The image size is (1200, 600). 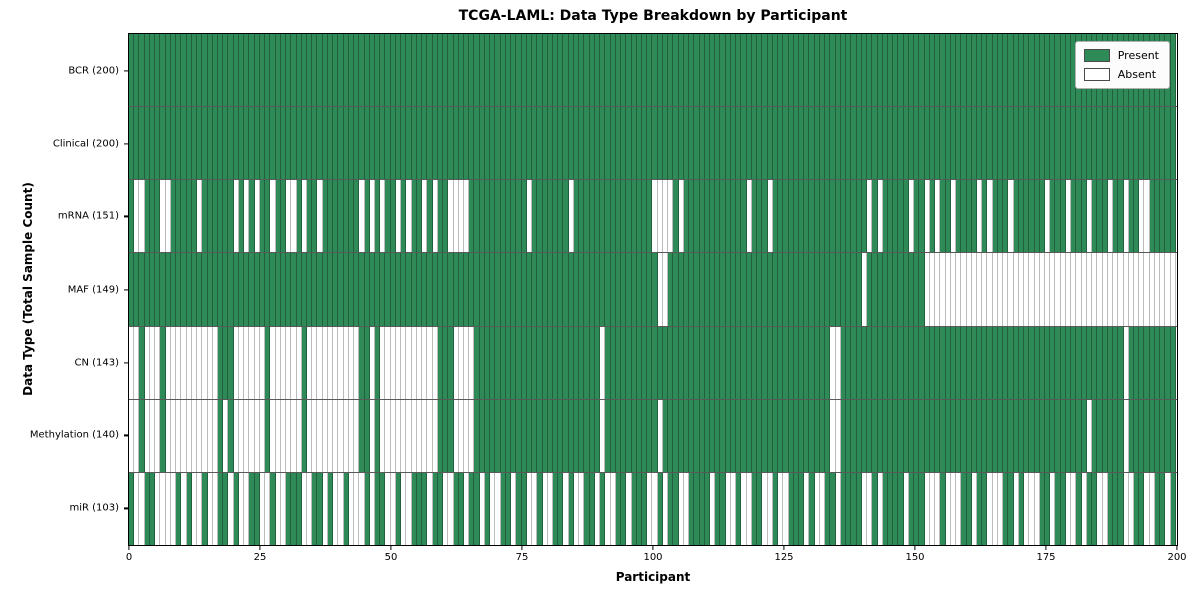 I want to click on x-tick-mark, so click(x=1177, y=547).